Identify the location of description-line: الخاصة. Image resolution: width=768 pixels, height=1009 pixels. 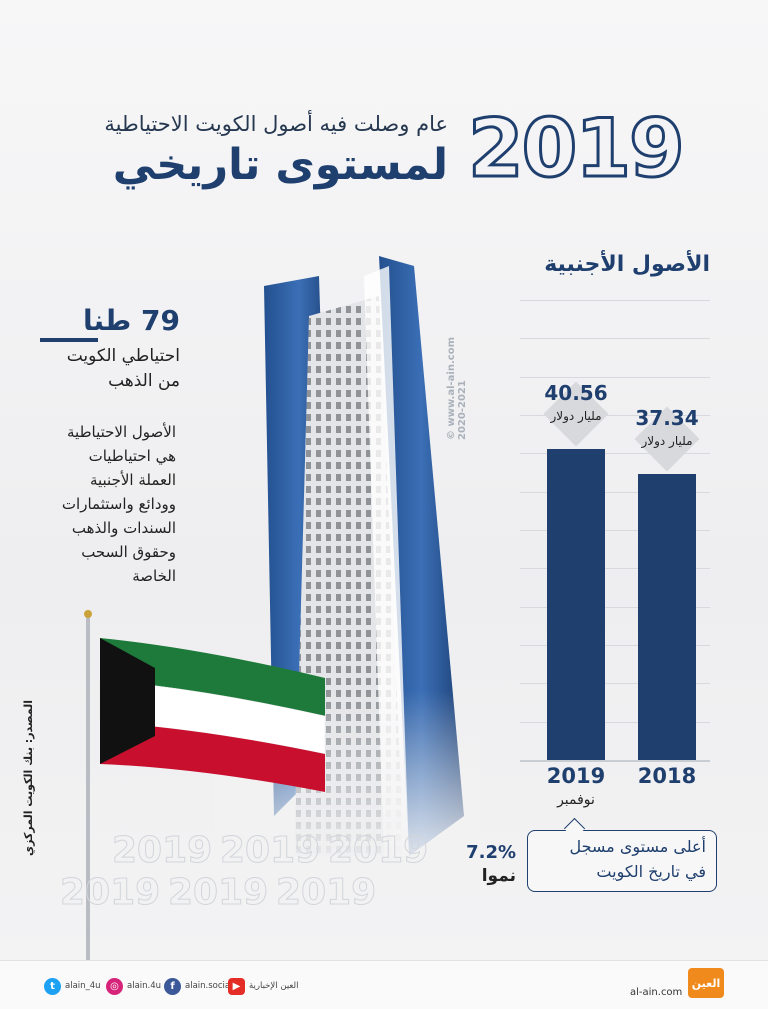
(154, 576).